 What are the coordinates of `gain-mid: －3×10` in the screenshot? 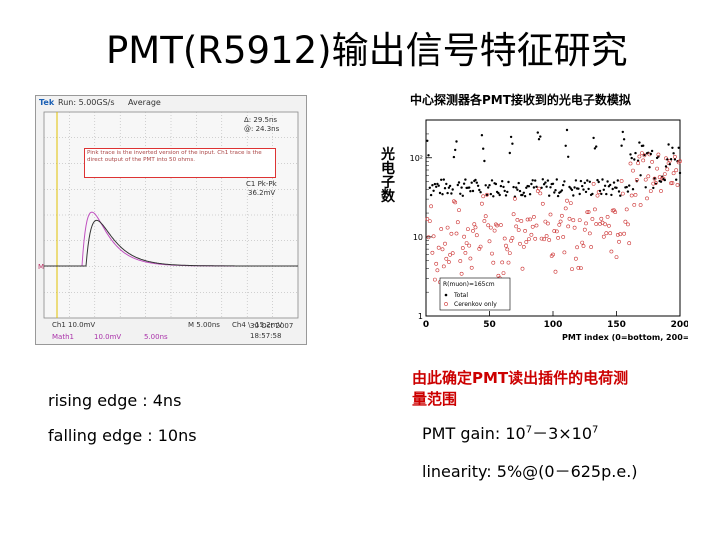 It's located at (562, 433).